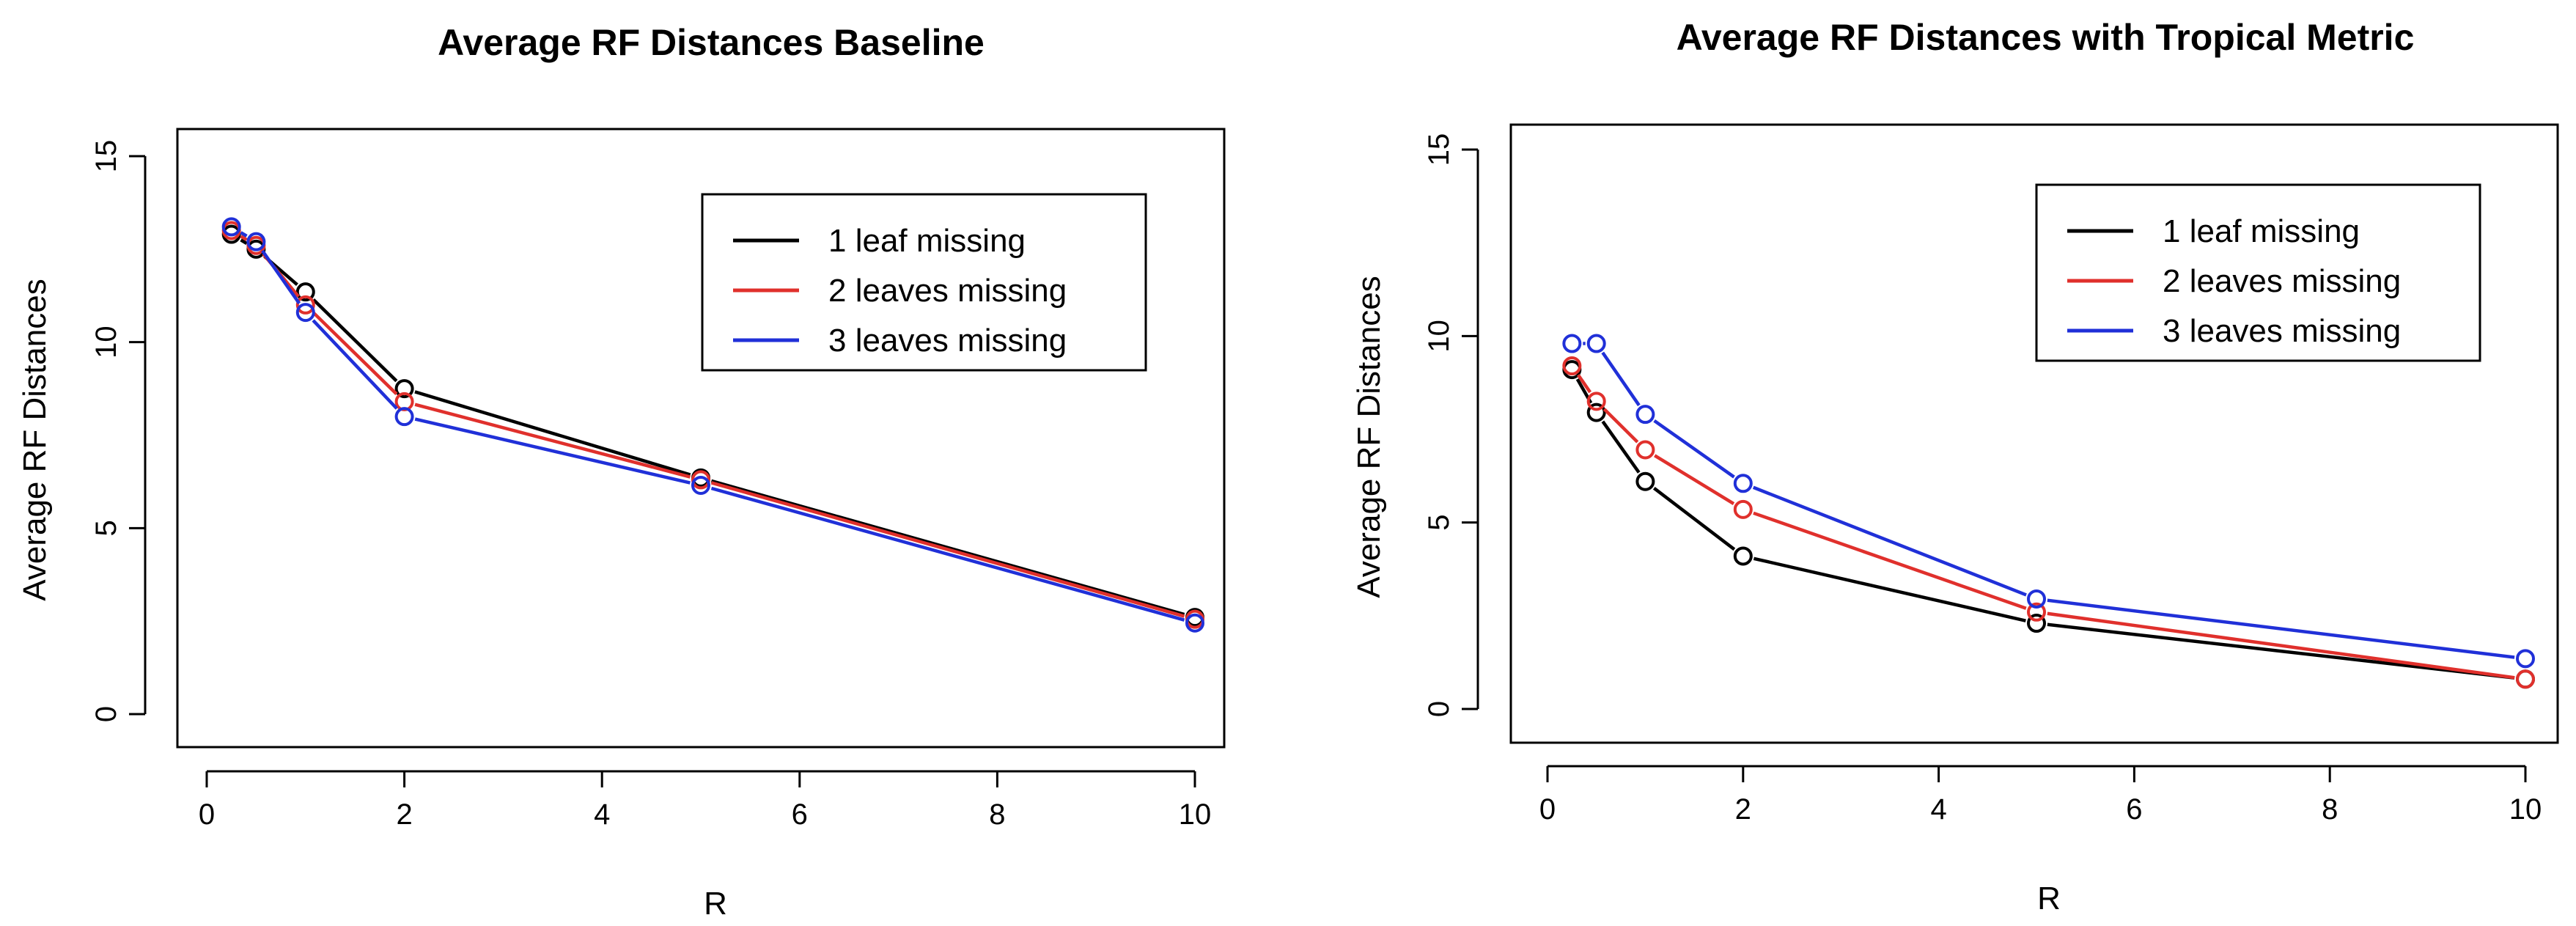  What do you see at coordinates (711, 42) in the screenshot?
I see `chart-title: Average RF Distances Baseline` at bounding box center [711, 42].